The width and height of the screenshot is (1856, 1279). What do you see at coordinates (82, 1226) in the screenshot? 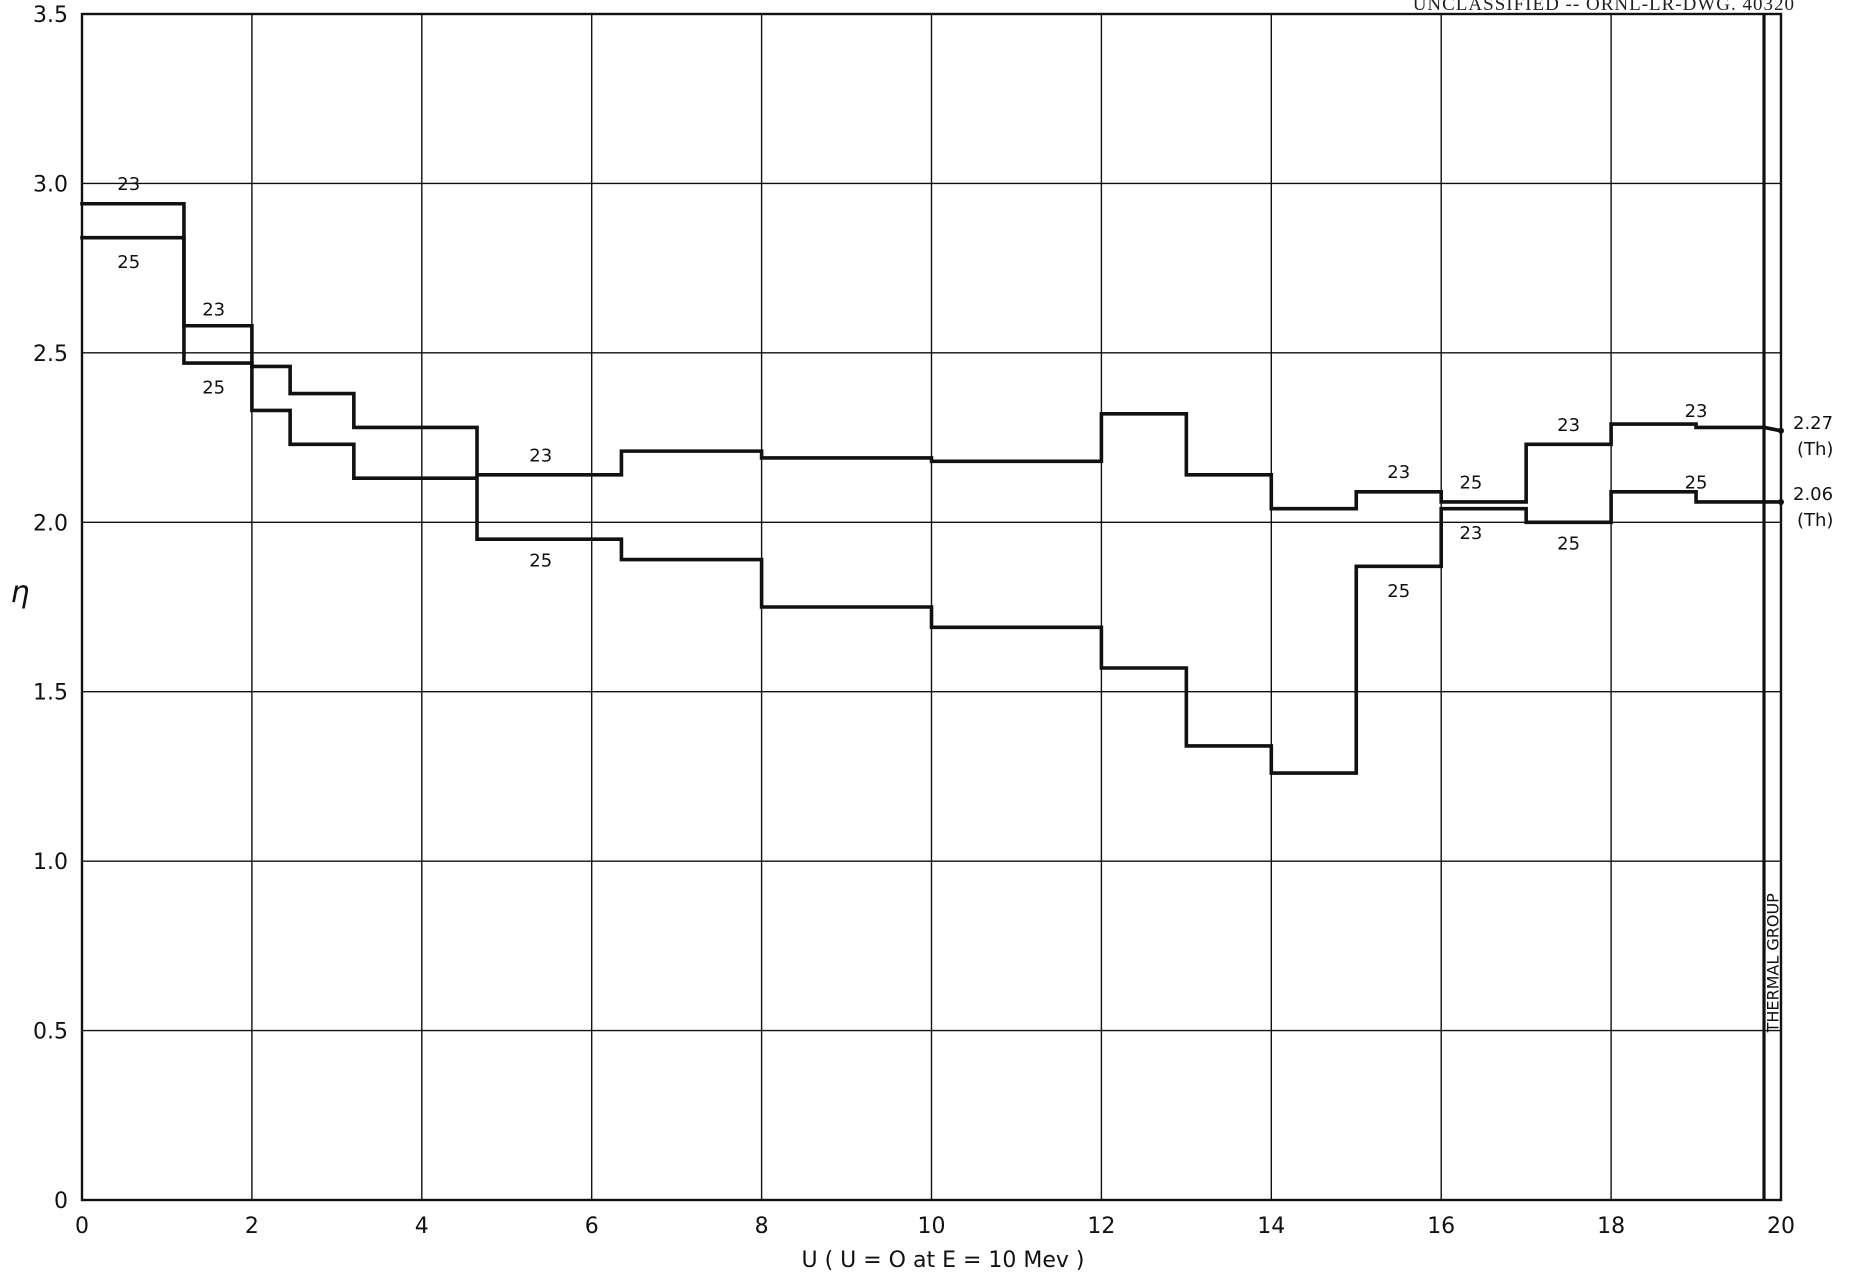
I see `x-tick-label: 0` at bounding box center [82, 1226].